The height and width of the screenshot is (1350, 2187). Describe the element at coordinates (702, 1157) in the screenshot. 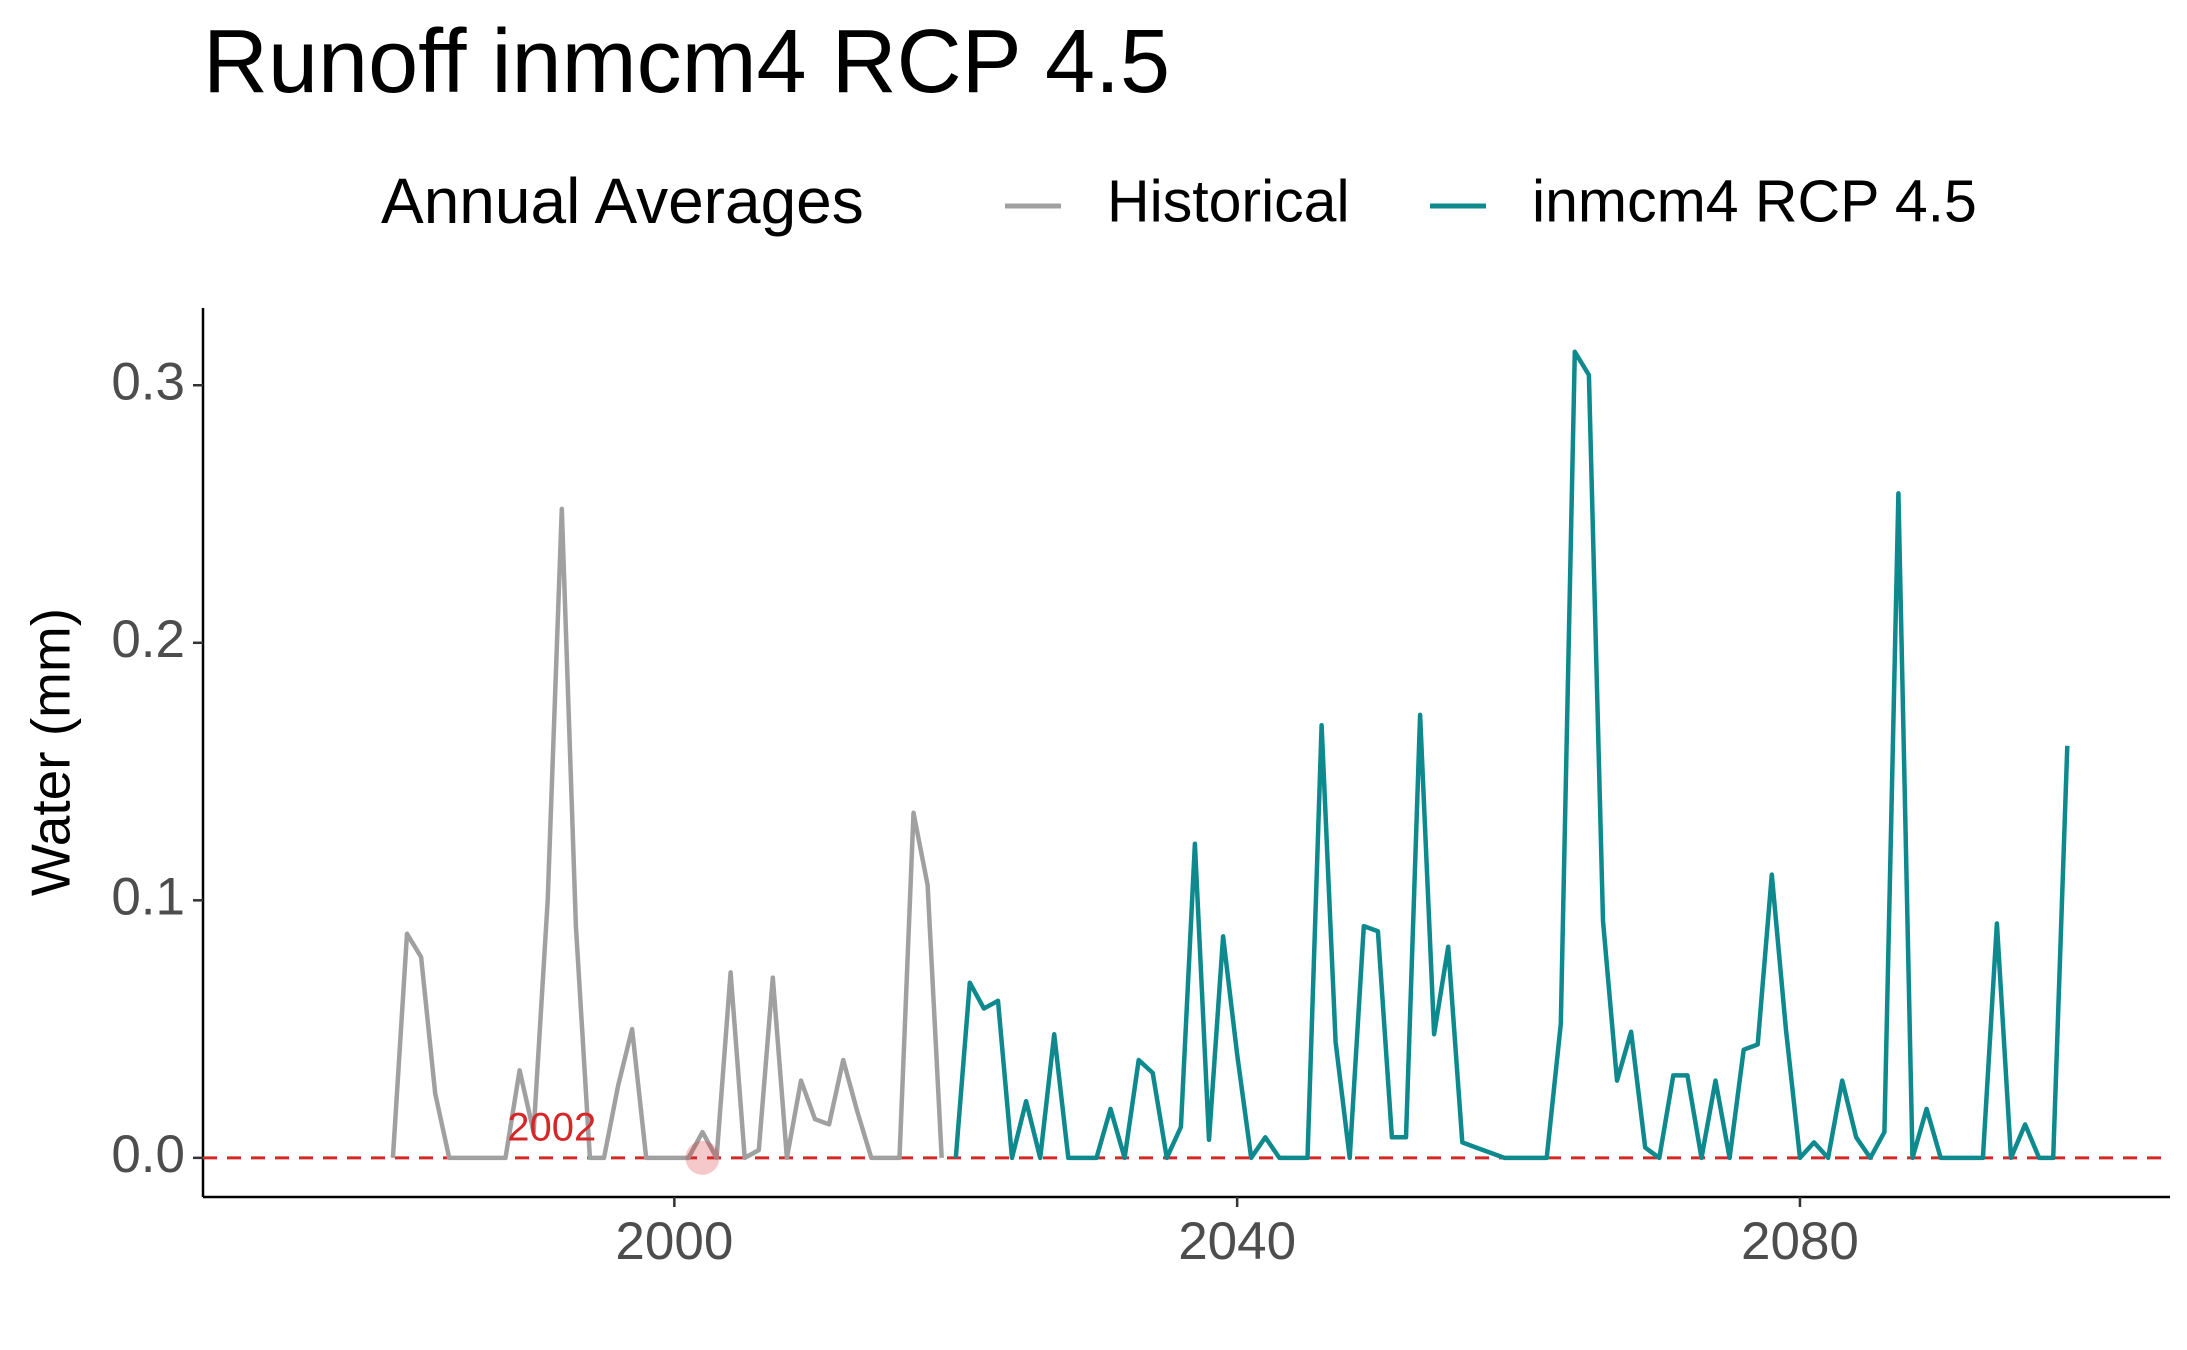

I see `annotation-point` at that location.